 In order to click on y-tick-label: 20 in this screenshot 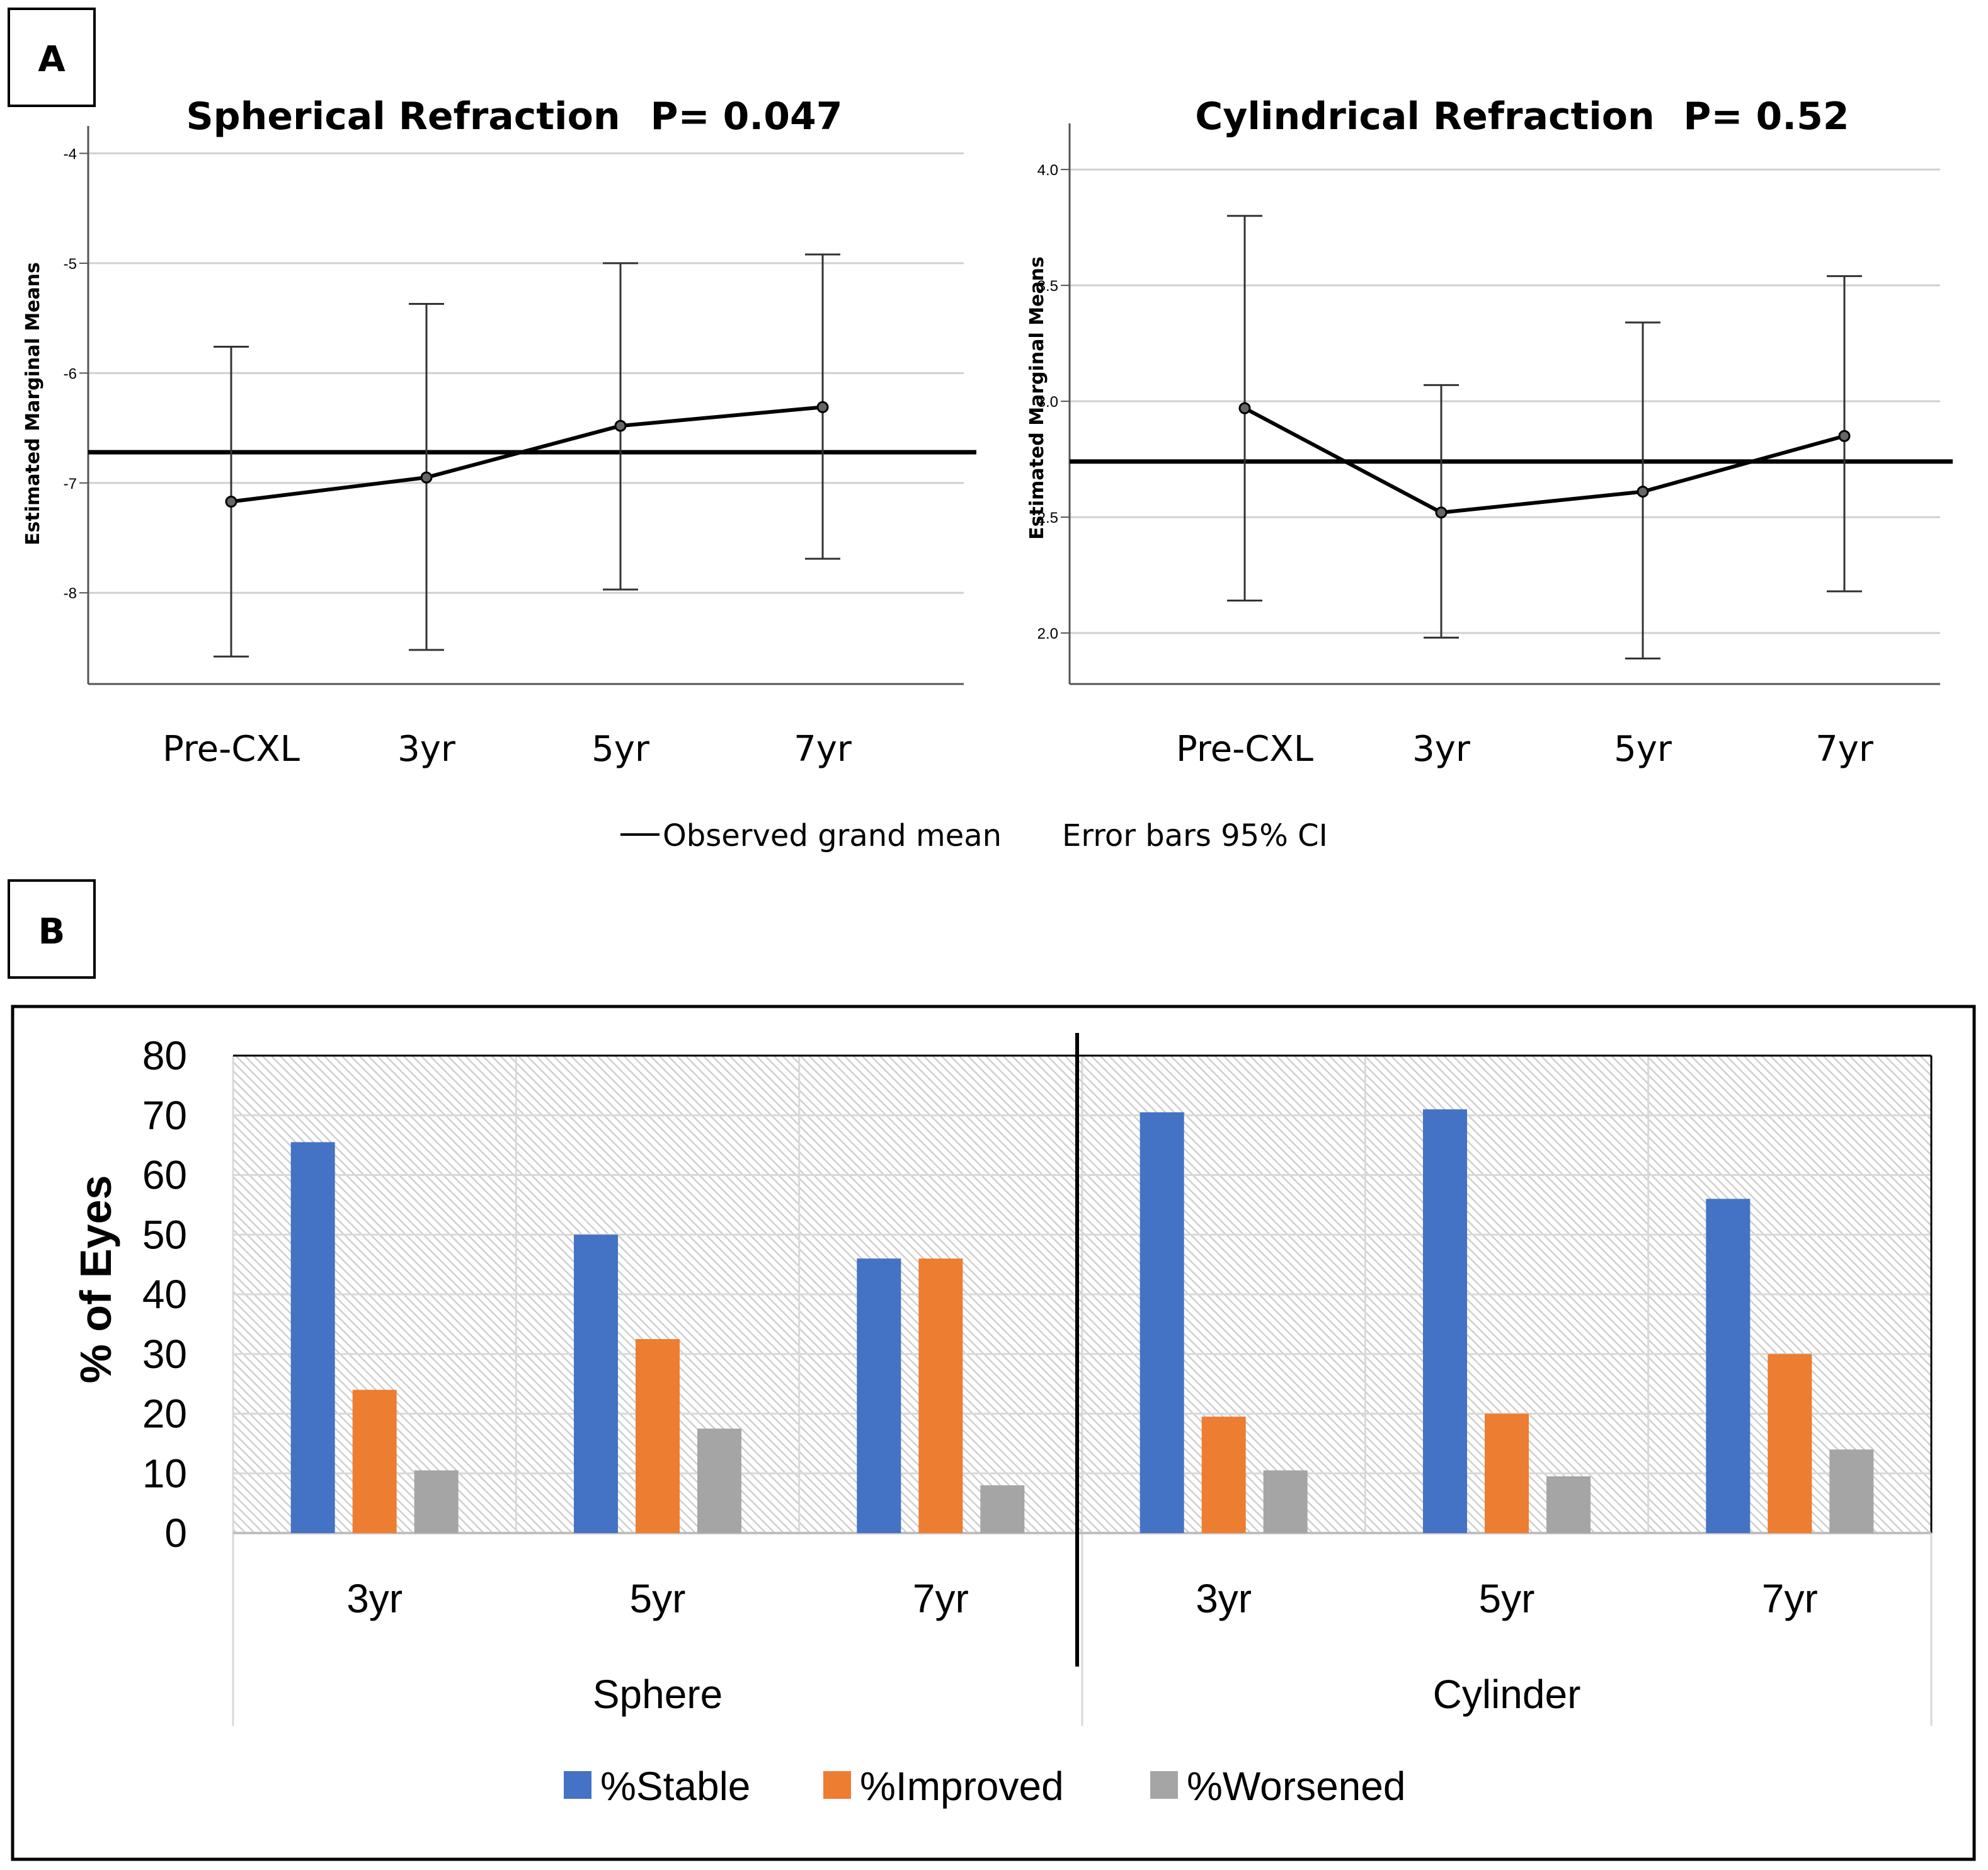, I will do `click(165, 1414)`.